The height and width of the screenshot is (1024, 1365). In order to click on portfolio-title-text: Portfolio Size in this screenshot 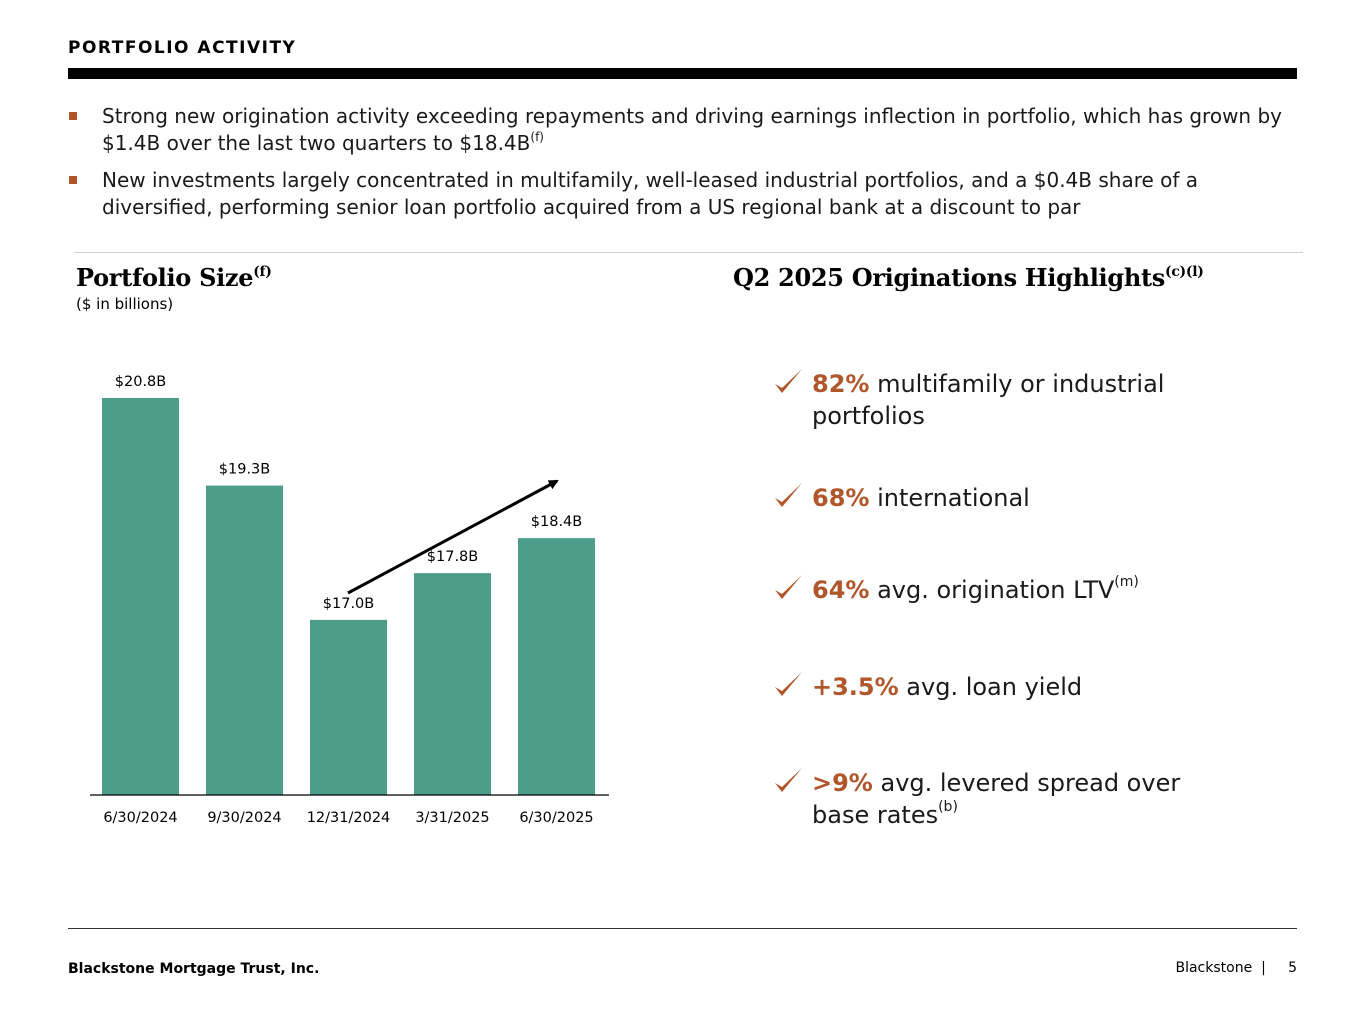, I will do `click(165, 277)`.